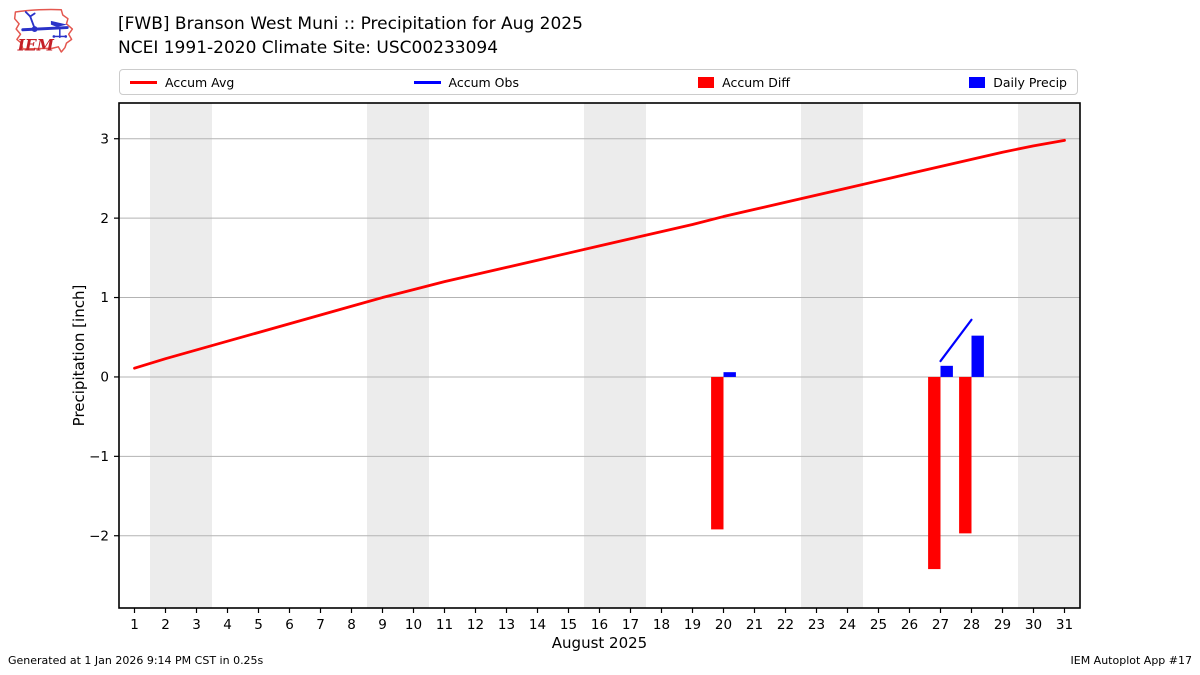 The width and height of the screenshot is (1200, 675). I want to click on x-tick-label: 22, so click(785, 625).